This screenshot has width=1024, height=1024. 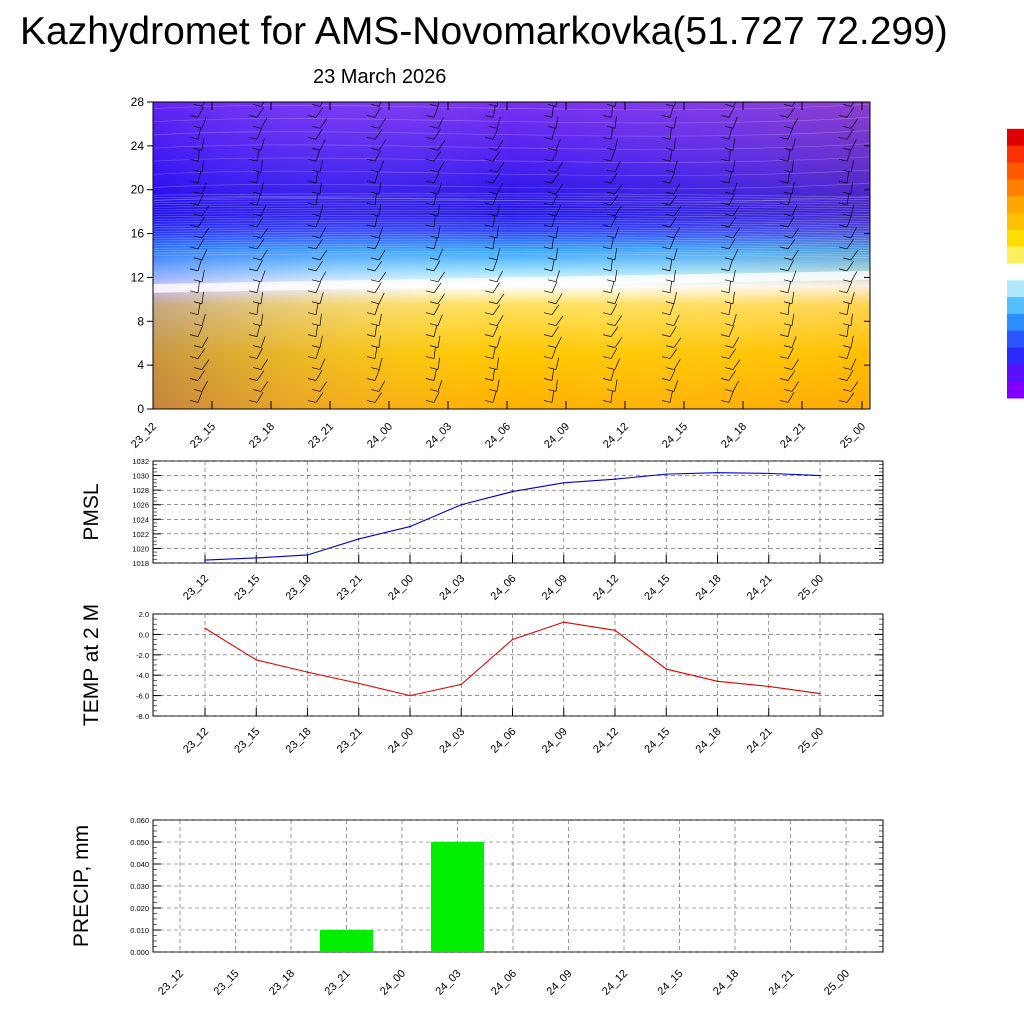 I want to click on colorbar-swatch, so click(x=1015, y=322).